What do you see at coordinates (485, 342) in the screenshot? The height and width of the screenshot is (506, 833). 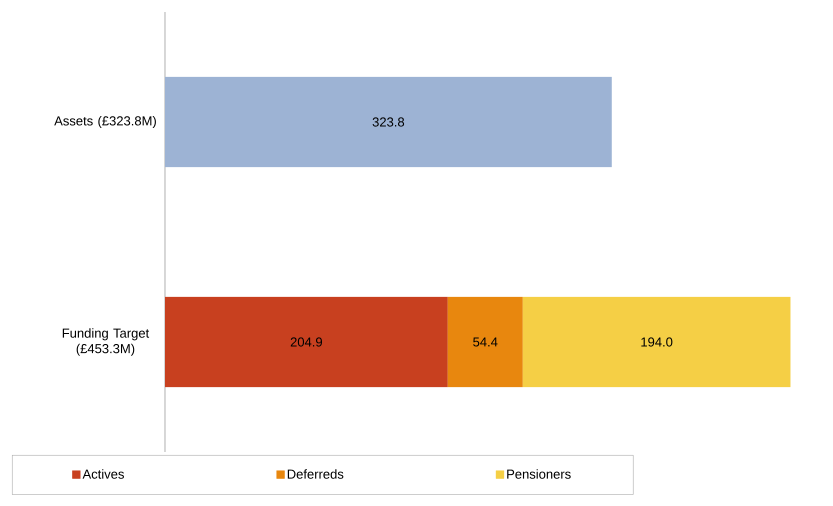 I see `data-label: 54.4` at bounding box center [485, 342].